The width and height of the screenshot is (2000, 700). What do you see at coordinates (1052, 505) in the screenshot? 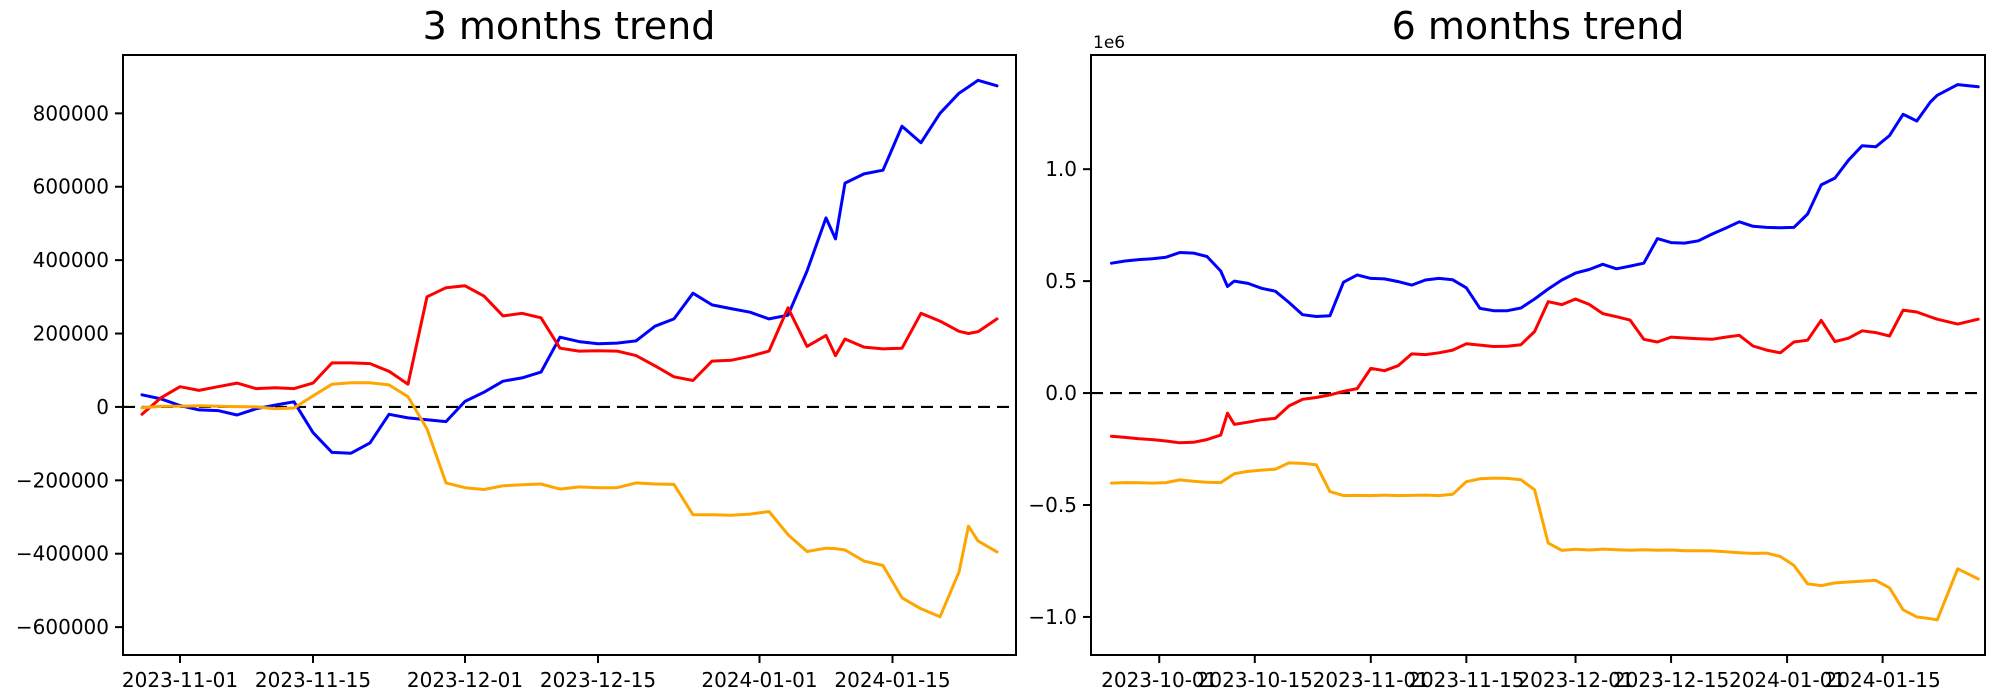
I see `y-tick-label: −0.5` at bounding box center [1052, 505].